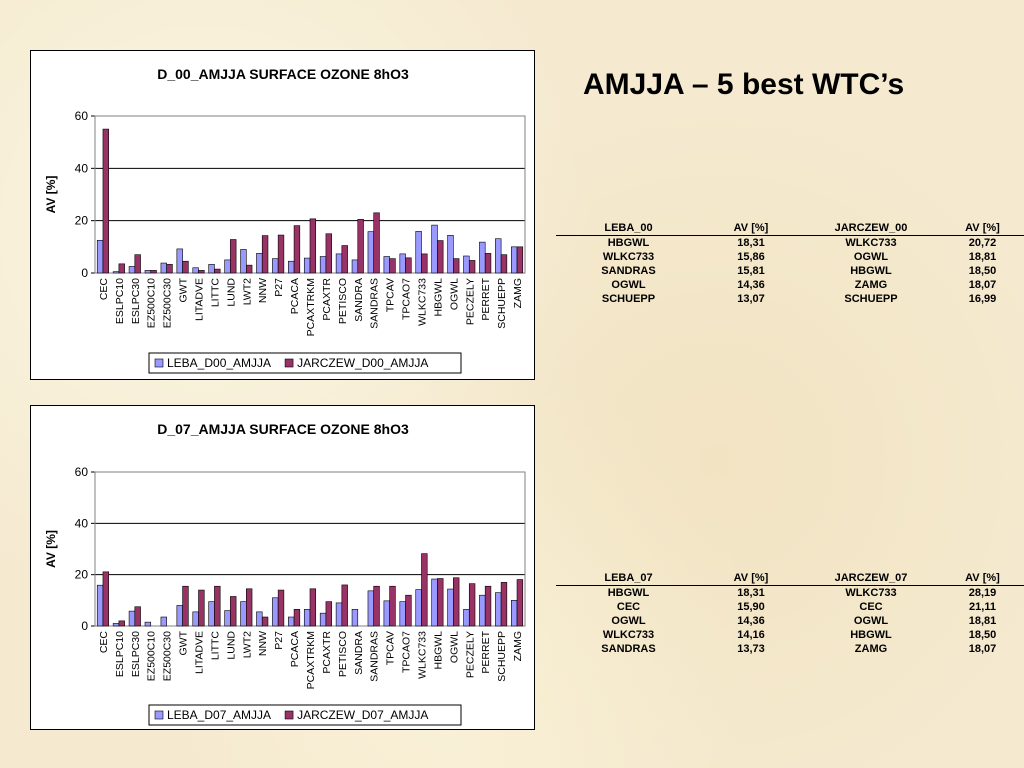 The image size is (1024, 768). What do you see at coordinates (359, 300) in the screenshot?
I see `x-tick-label: SANDRA` at bounding box center [359, 300].